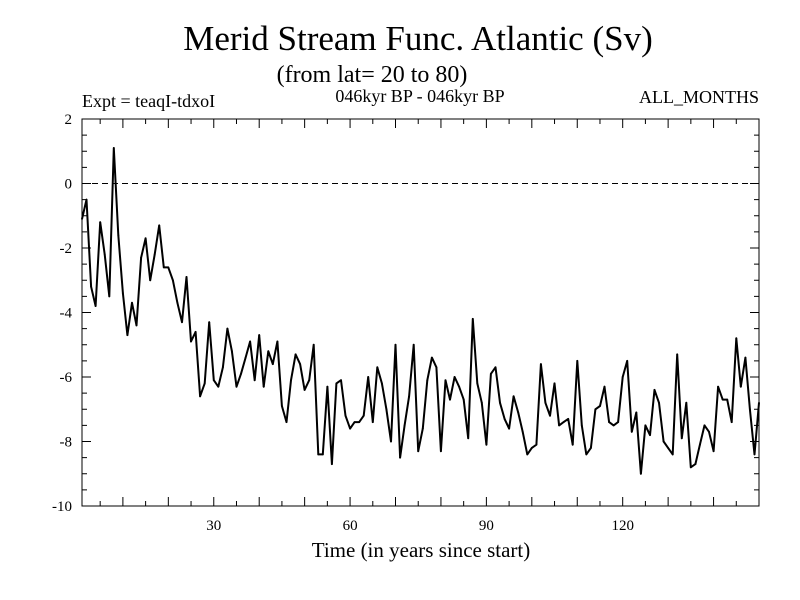 The image size is (800, 600). I want to click on y-tick-label: 2, so click(69, 120).